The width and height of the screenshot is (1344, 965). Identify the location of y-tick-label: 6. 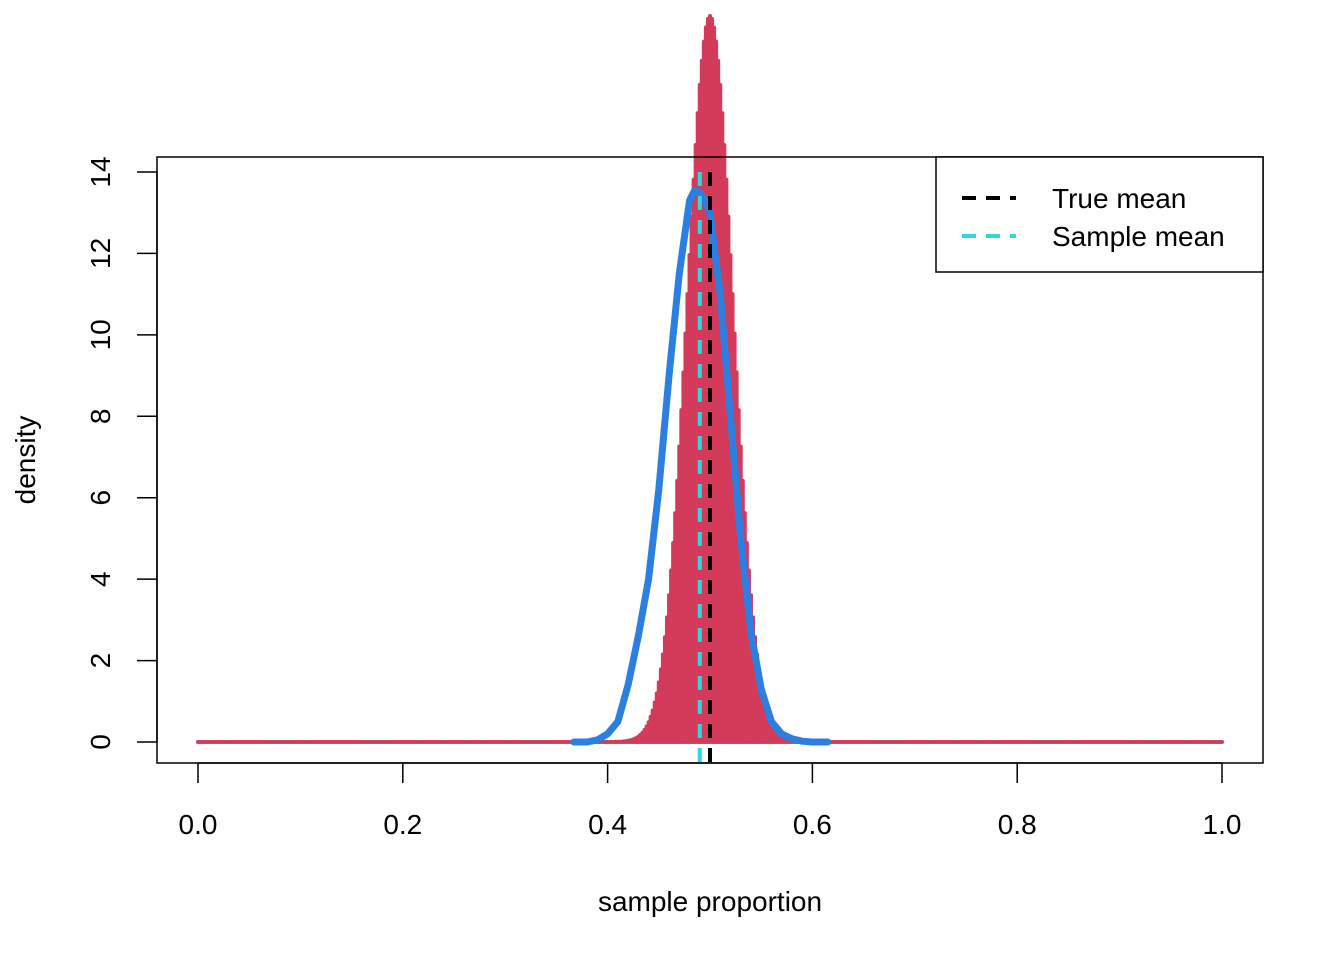
(100, 498).